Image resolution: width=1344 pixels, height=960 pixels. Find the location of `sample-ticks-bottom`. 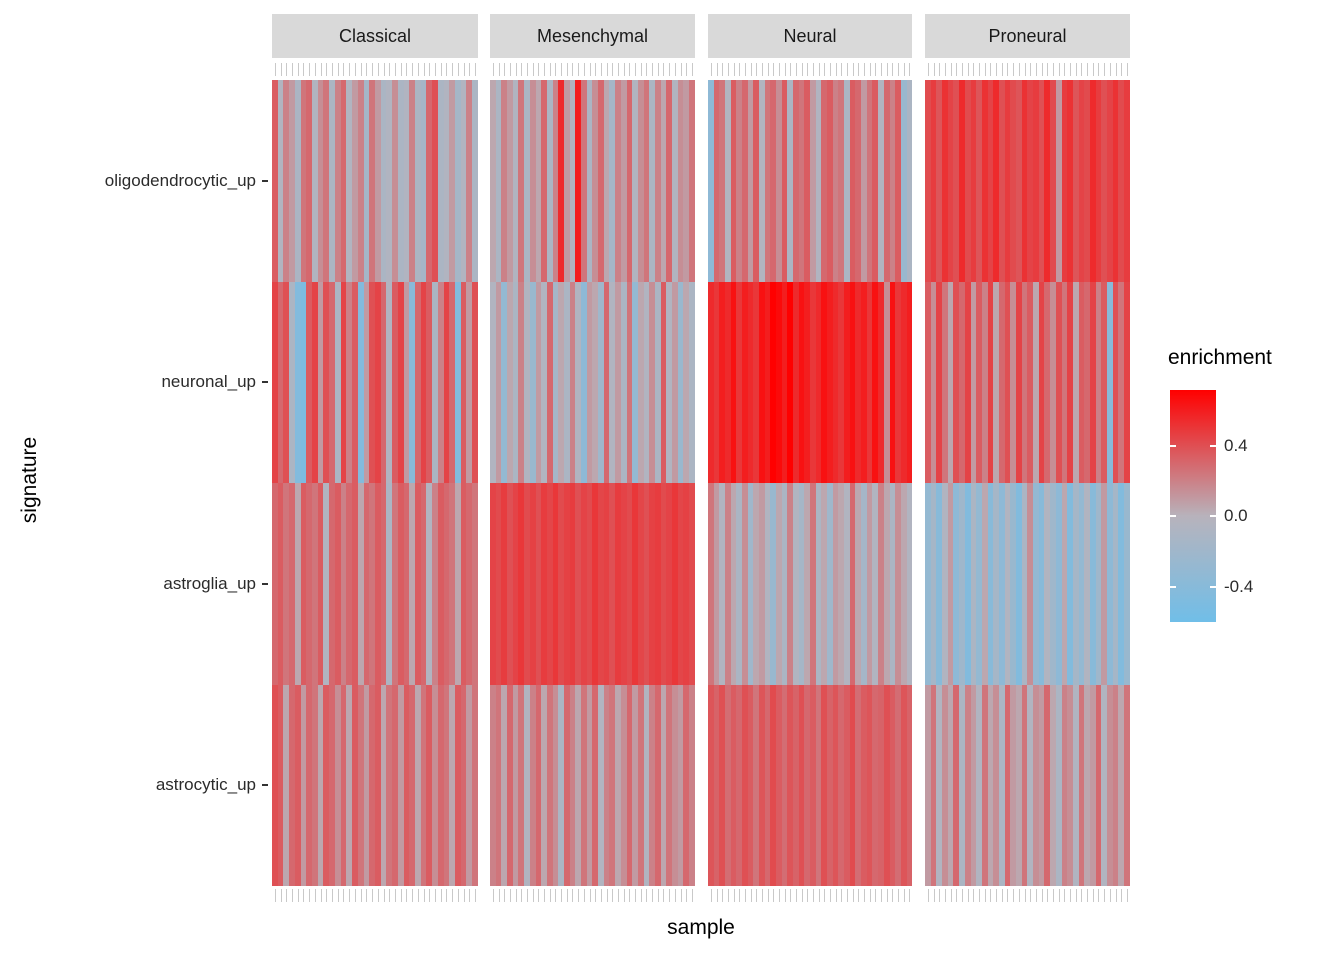

sample-ticks-bottom is located at coordinates (810, 895).